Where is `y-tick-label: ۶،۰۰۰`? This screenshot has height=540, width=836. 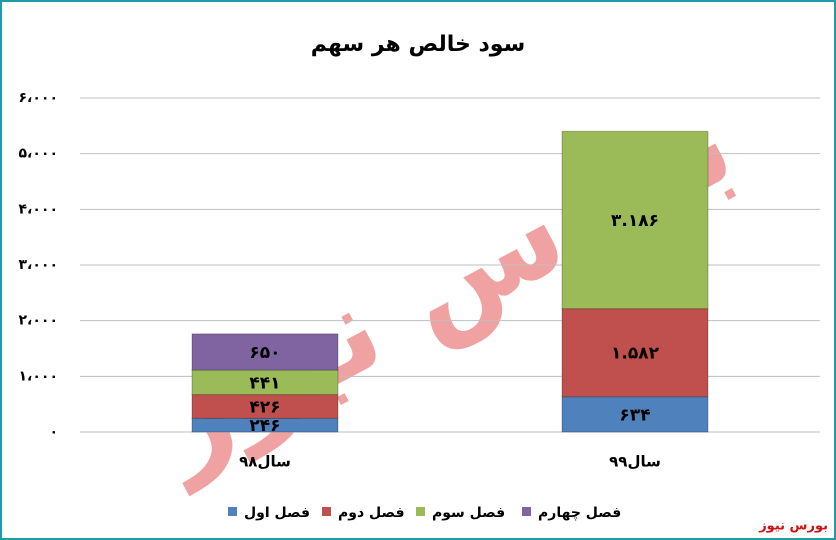
y-tick-label: ۶،۰۰۰ is located at coordinates (39, 98).